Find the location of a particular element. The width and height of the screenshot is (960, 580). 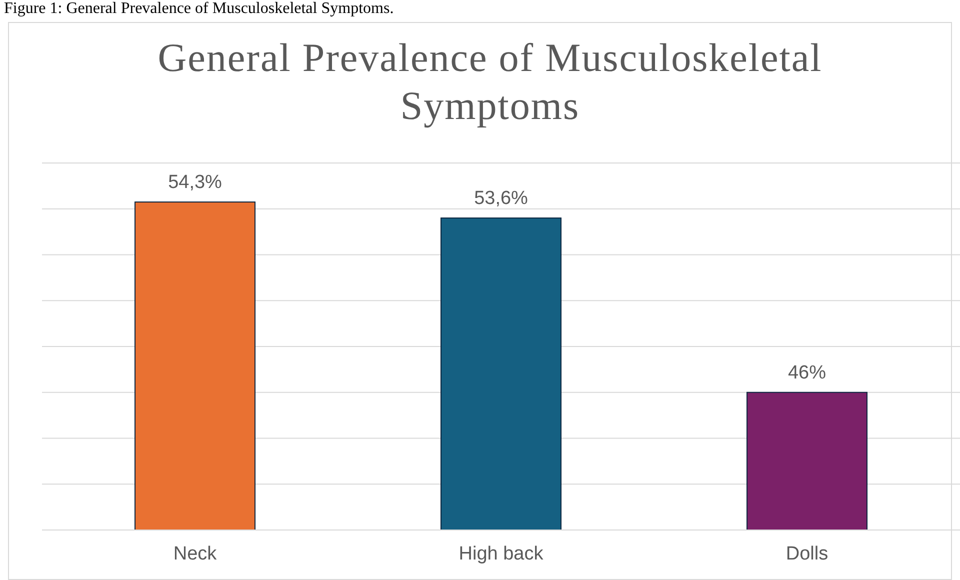

caption: Figure 1: General Prevalence of Musculoskeletal Symptoms. is located at coordinates (199, 9).